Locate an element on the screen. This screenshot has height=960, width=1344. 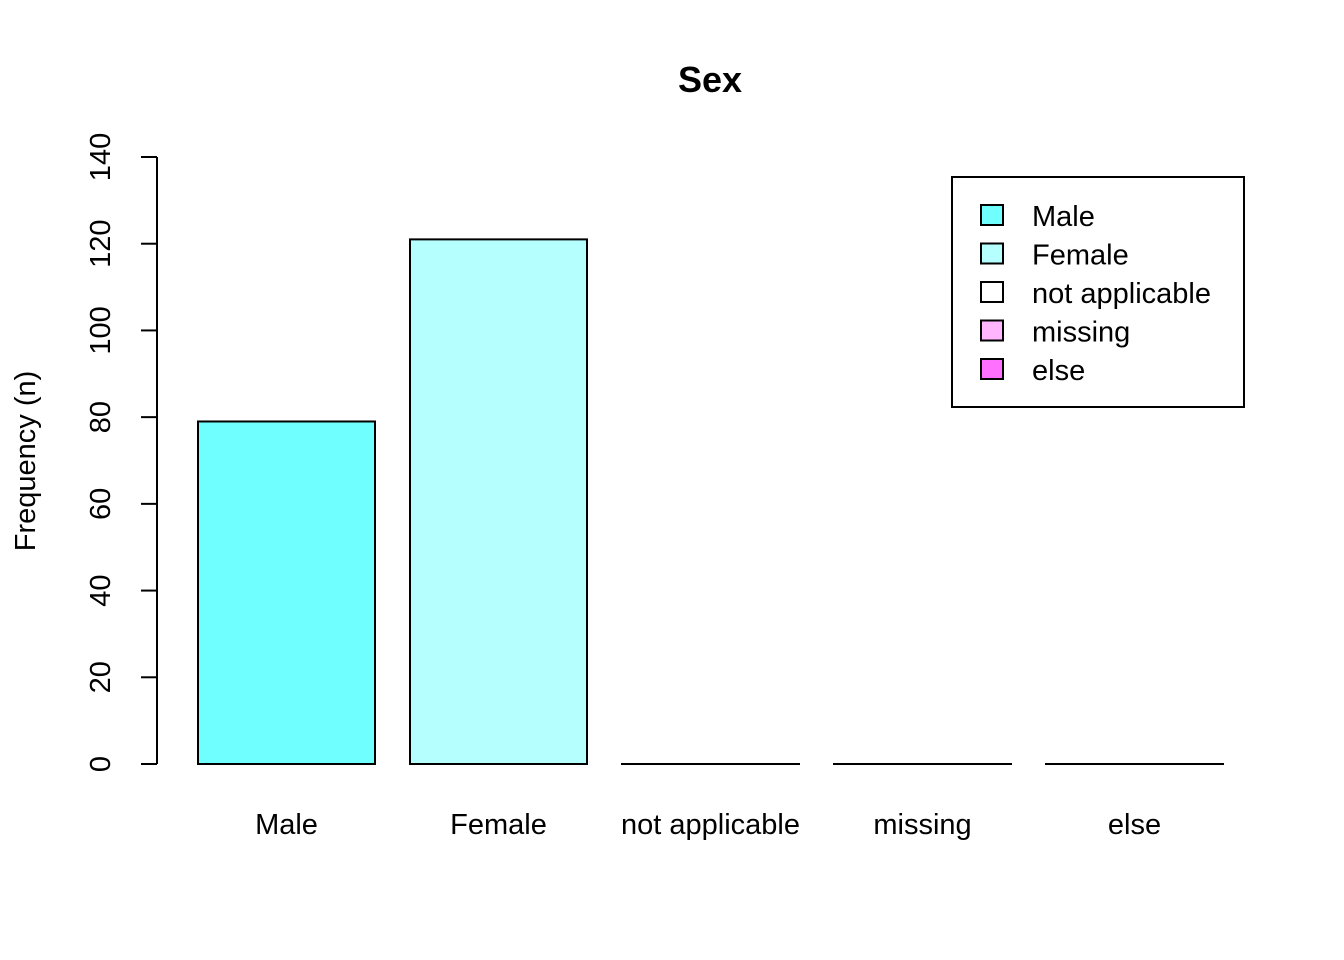
x-category-label: Male is located at coordinates (286, 825).